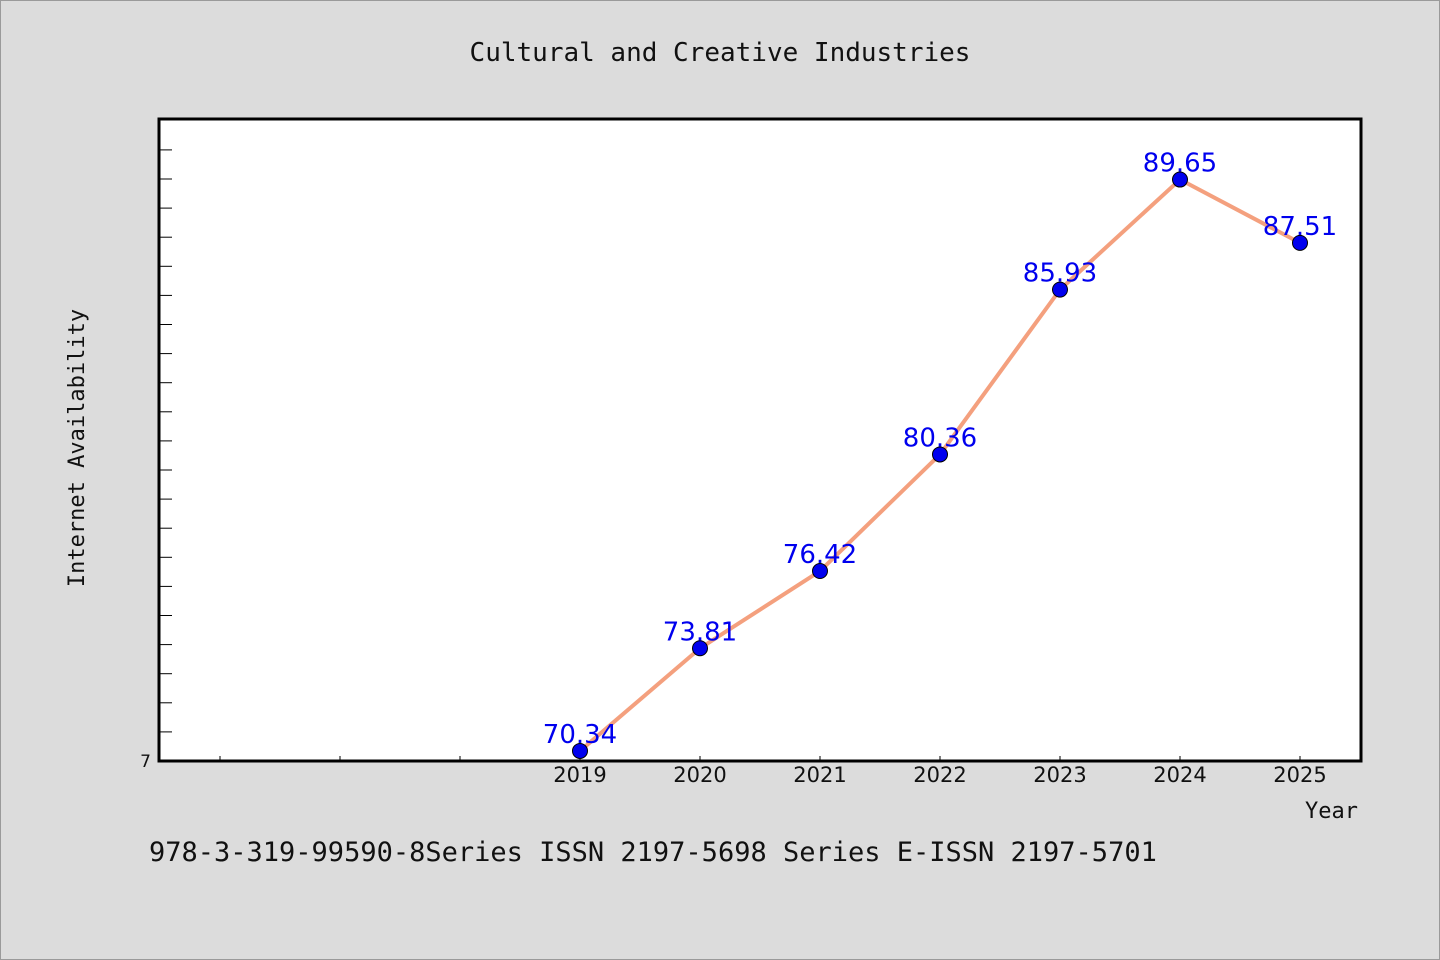  I want to click on data-label: 87.51, so click(1300, 227).